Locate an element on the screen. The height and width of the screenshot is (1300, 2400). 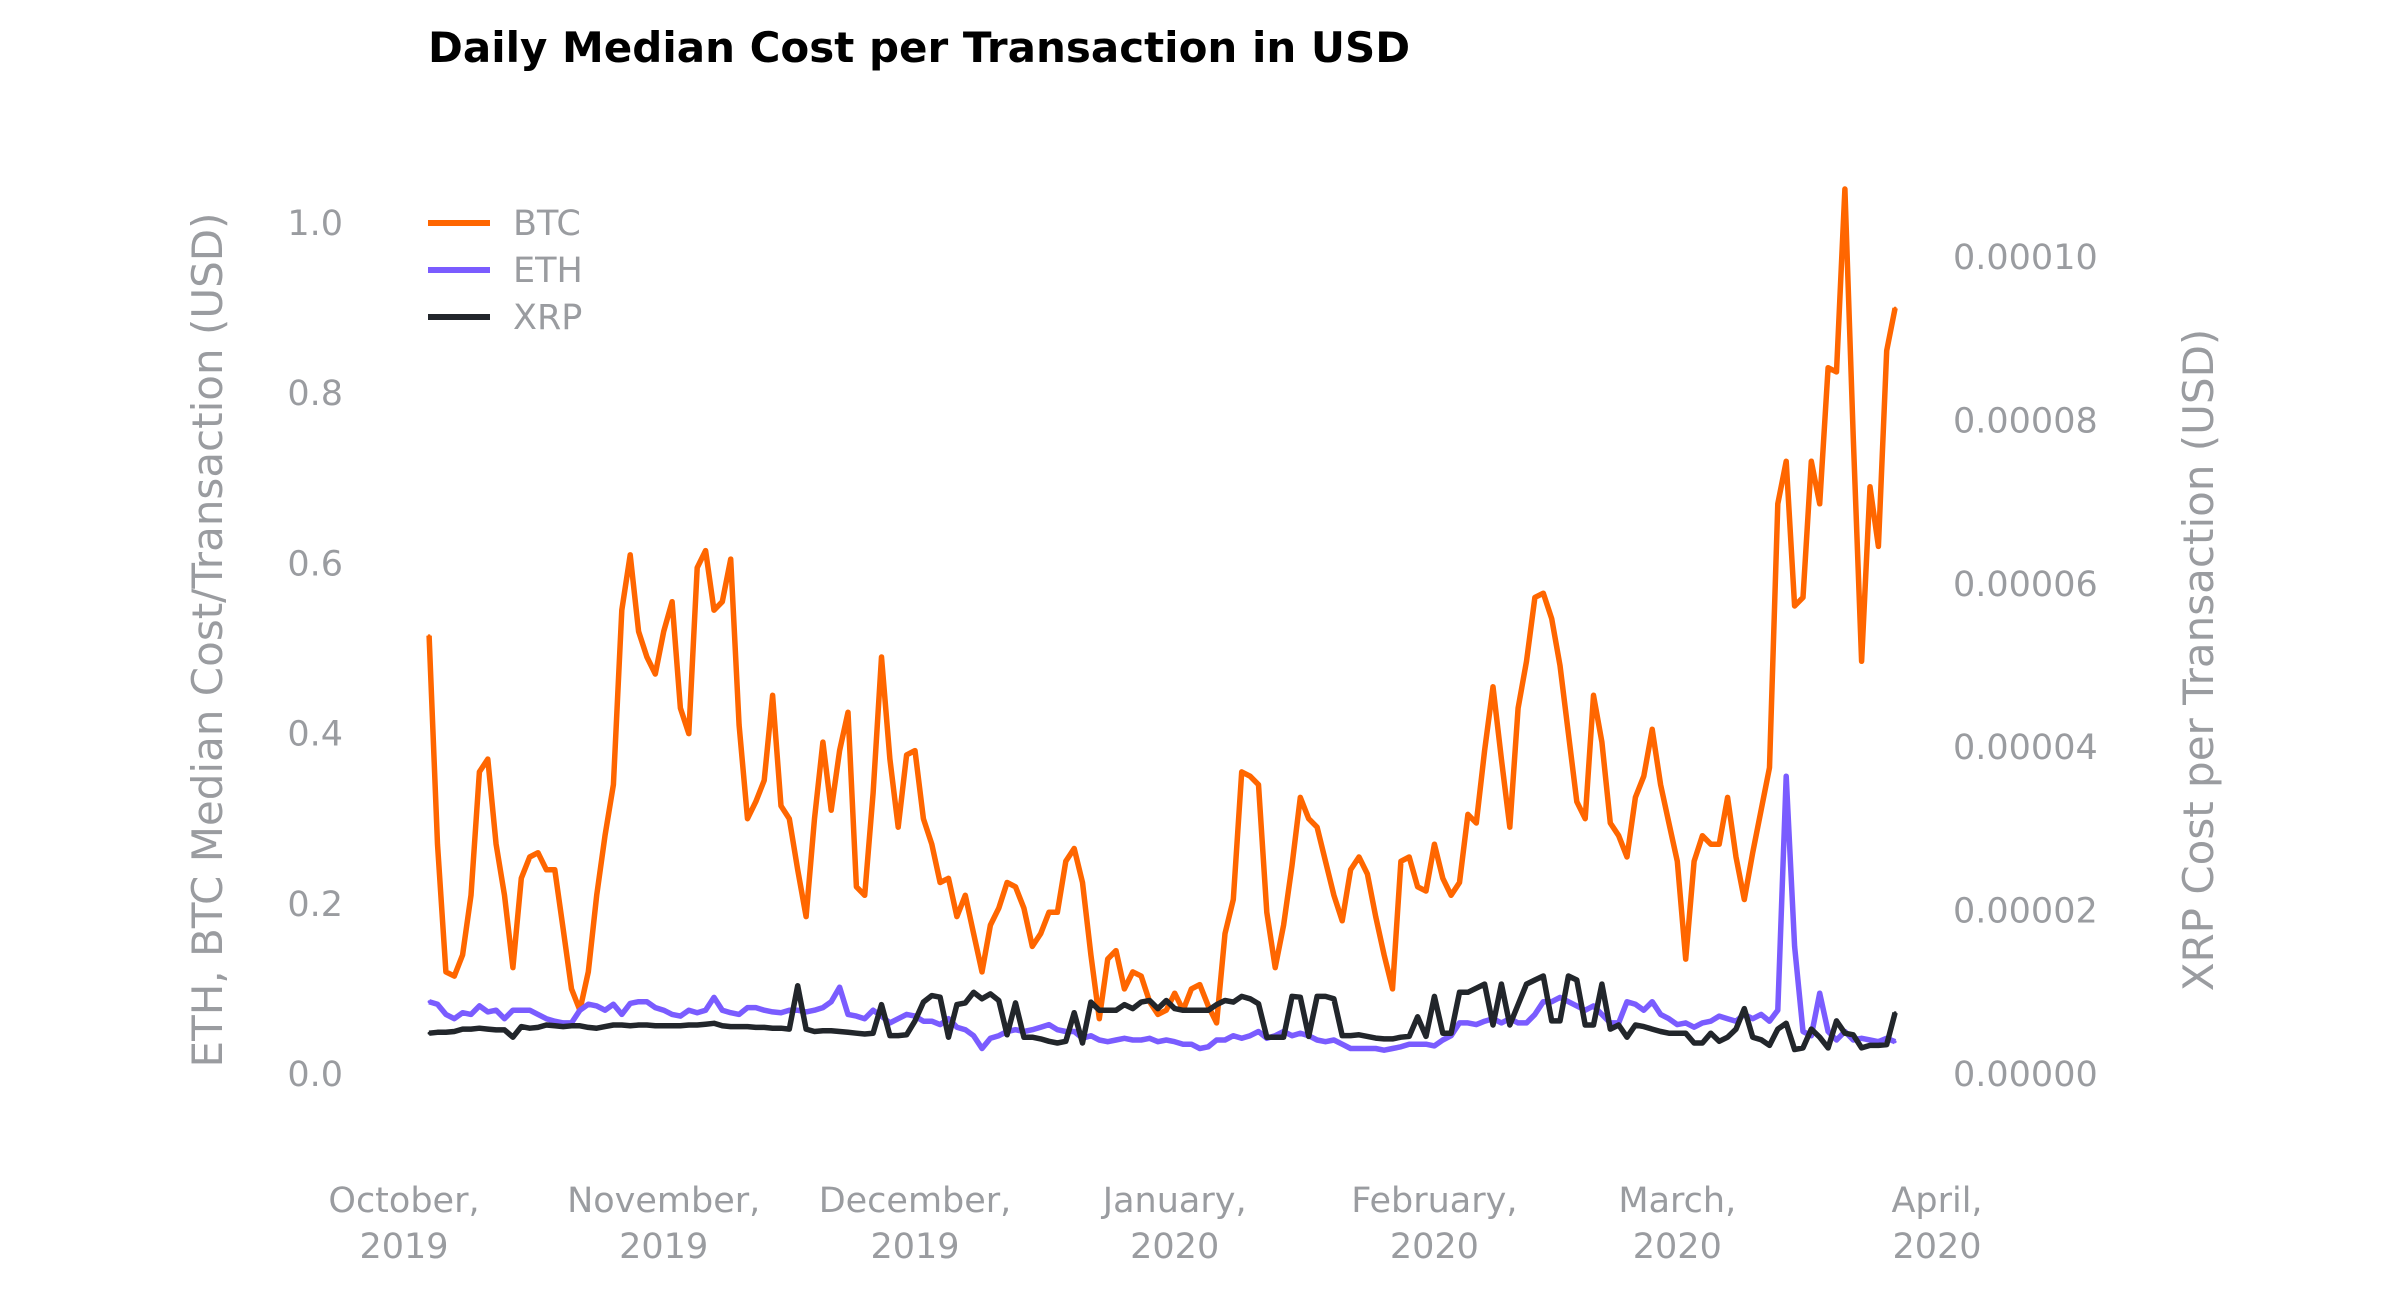
line-eth is located at coordinates (1162, 913).